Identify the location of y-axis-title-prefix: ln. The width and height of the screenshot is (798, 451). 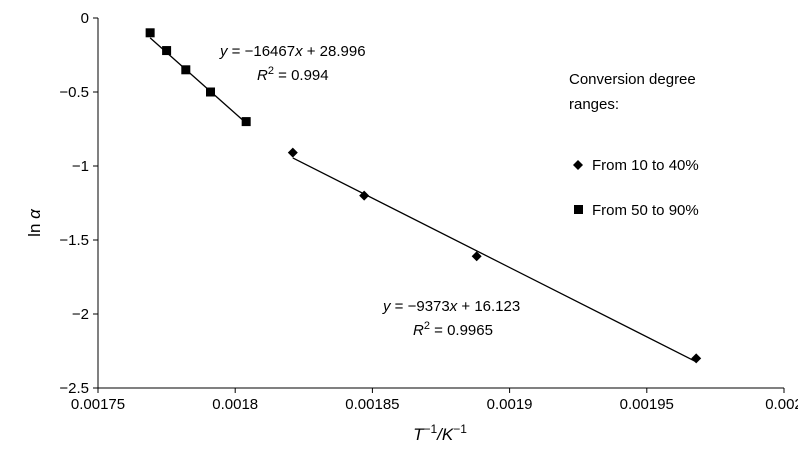
(34, 228).